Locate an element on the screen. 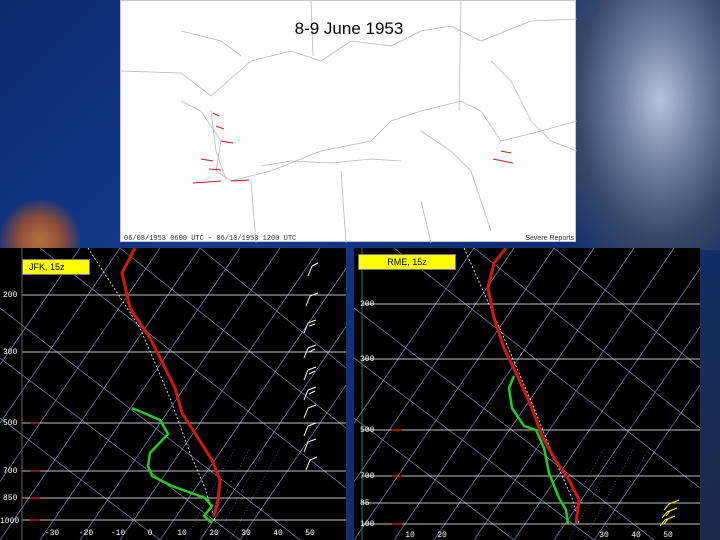  rme-pressure-label: 500 is located at coordinates (367, 430).